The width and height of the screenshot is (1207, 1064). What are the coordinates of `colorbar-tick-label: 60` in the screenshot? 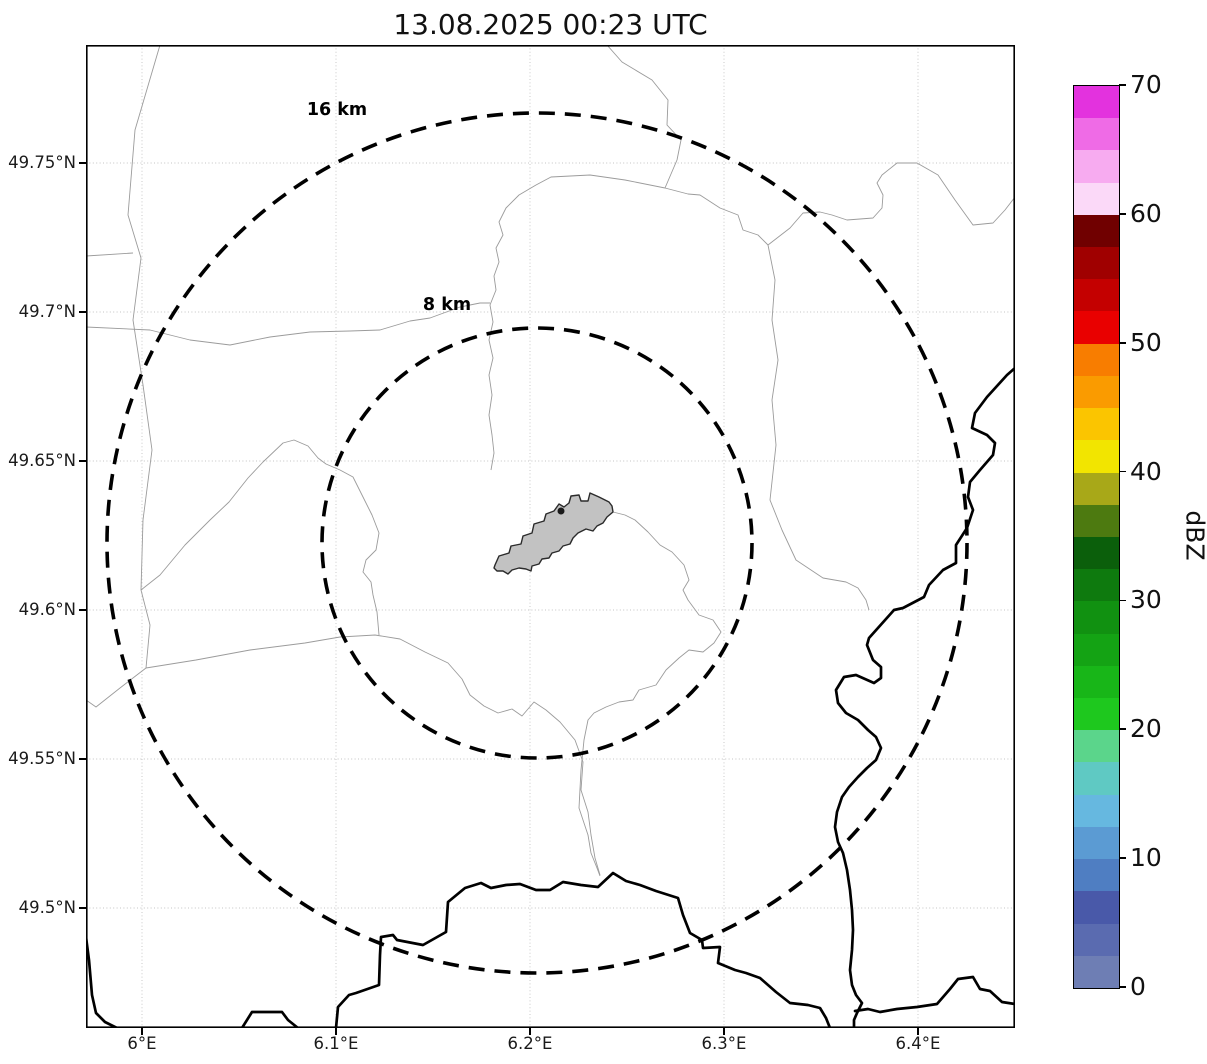 It's located at (1146, 213).